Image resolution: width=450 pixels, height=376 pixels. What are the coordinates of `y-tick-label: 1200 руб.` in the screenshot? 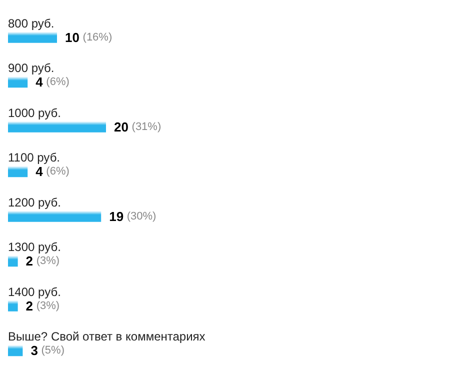 It's located at (34, 202).